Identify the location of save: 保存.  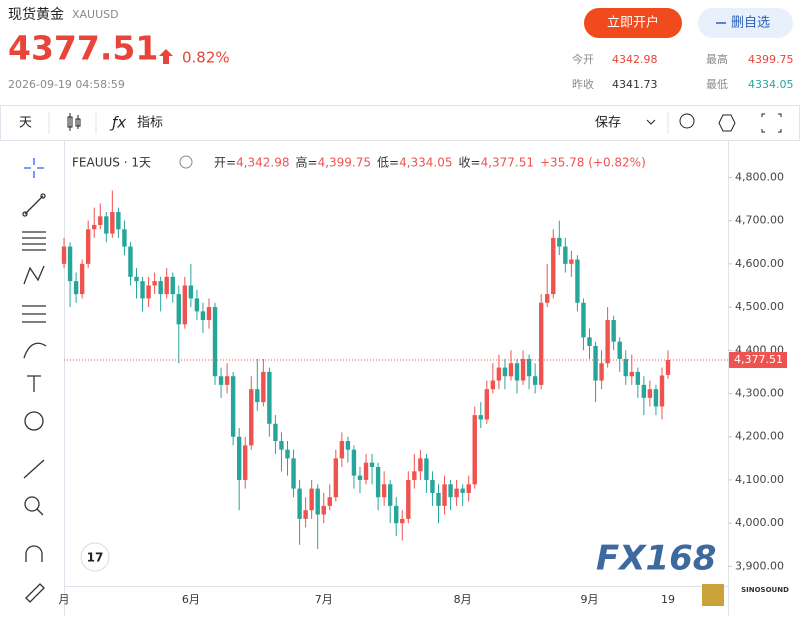
(608, 123).